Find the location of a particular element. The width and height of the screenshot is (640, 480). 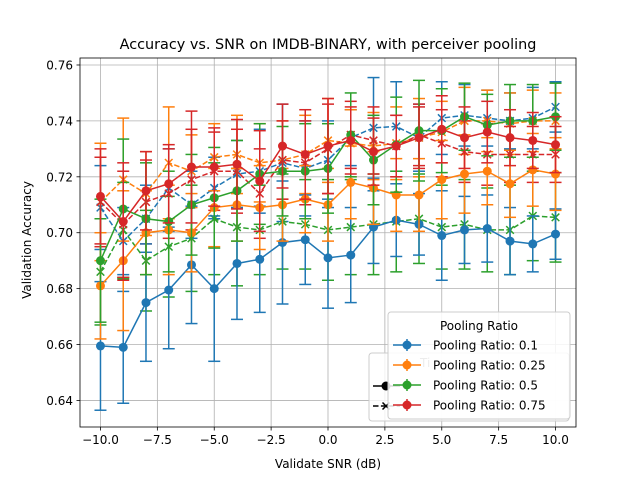

series-3-dashed-line is located at coordinates (327, 180).